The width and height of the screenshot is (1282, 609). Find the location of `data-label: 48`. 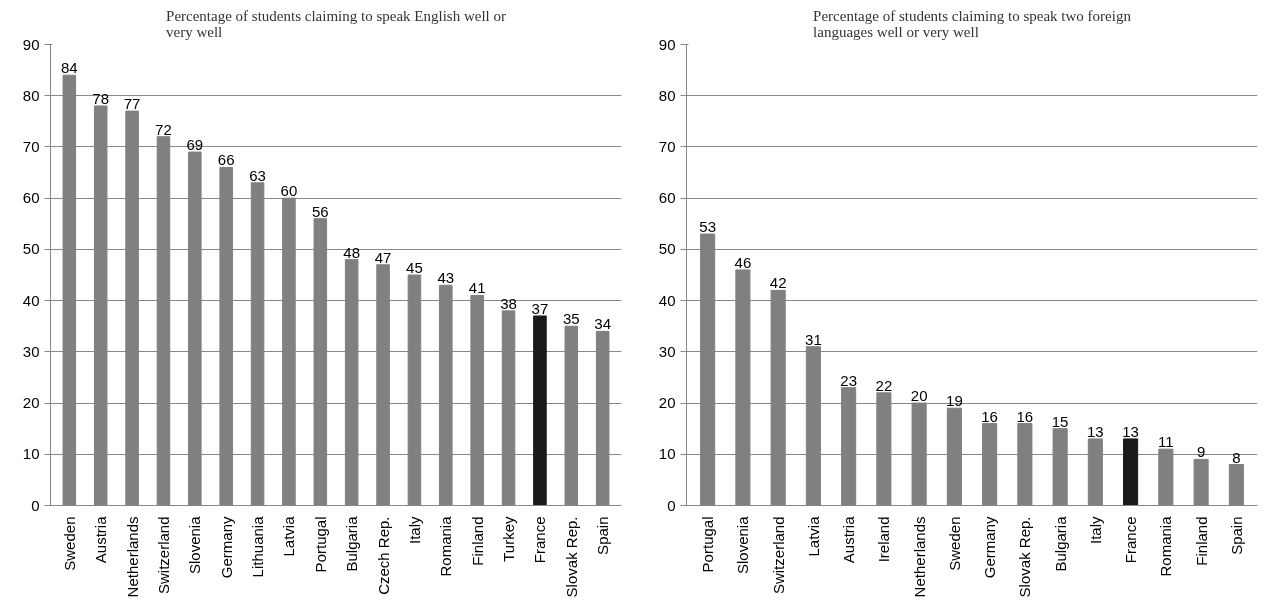

data-label: 48 is located at coordinates (352, 252).